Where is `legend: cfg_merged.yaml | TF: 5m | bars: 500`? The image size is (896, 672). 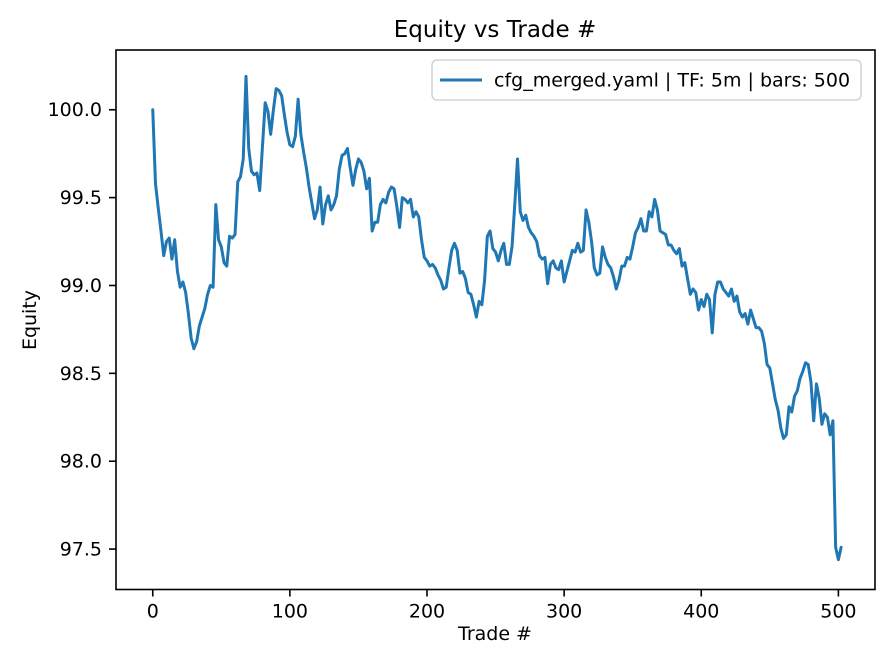
legend: cfg_merged.yaml | TF: 5m | bars: 500 is located at coordinates (646, 80).